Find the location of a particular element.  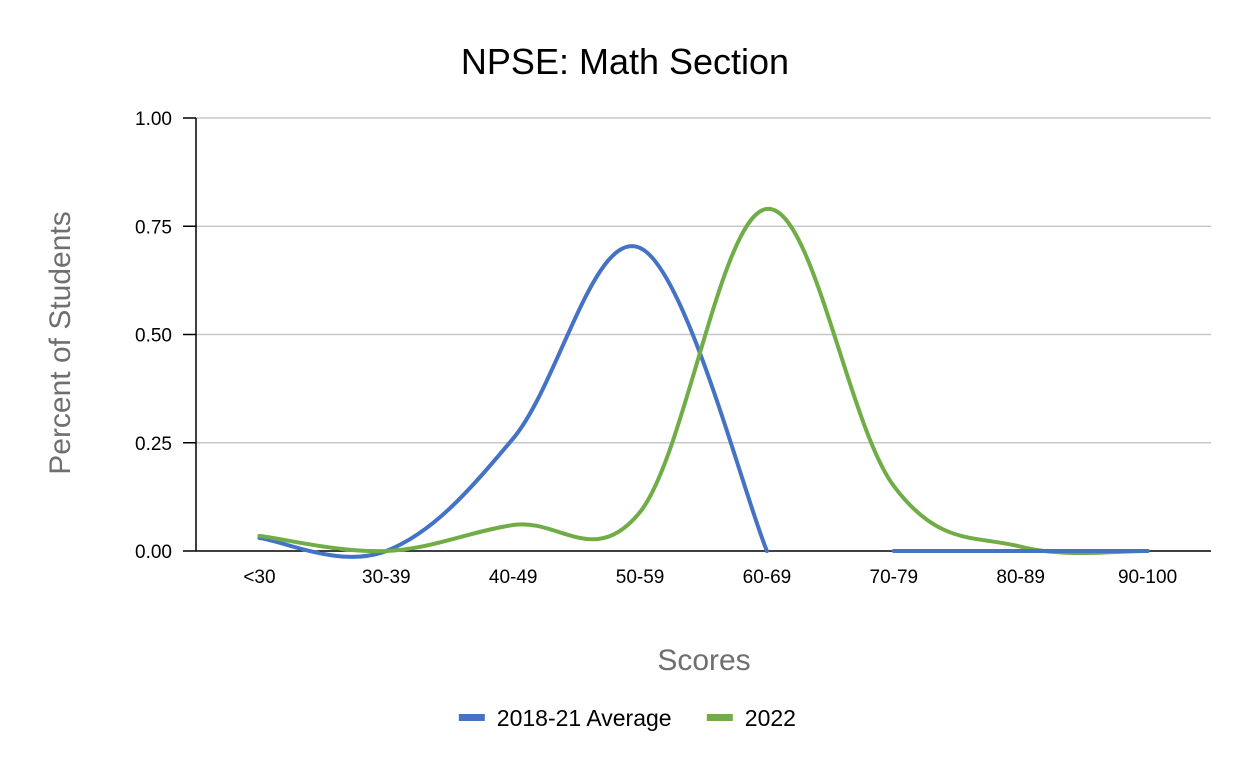

y-axis-ticks: 0.00 0.25 0.50 0.75 1.00 is located at coordinates (165, 336).